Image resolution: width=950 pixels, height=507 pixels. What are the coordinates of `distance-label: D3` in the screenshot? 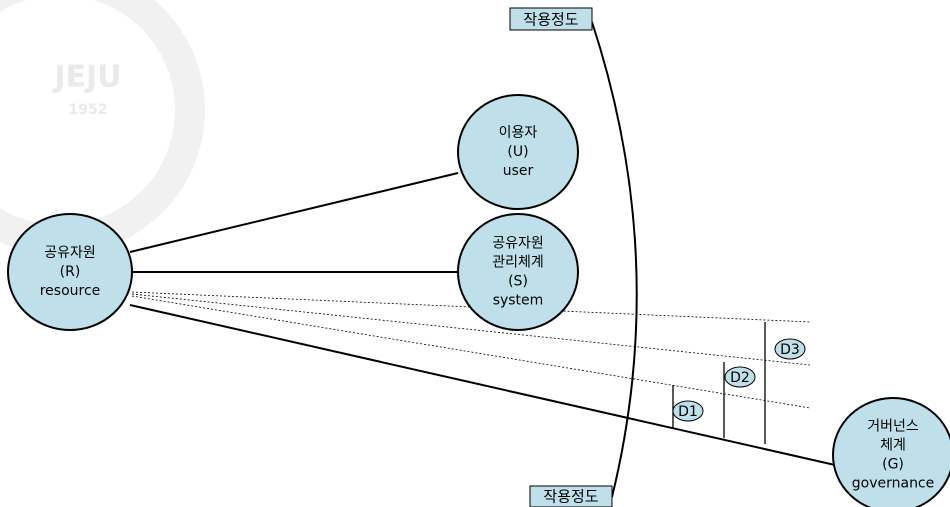 It's located at (790, 350).